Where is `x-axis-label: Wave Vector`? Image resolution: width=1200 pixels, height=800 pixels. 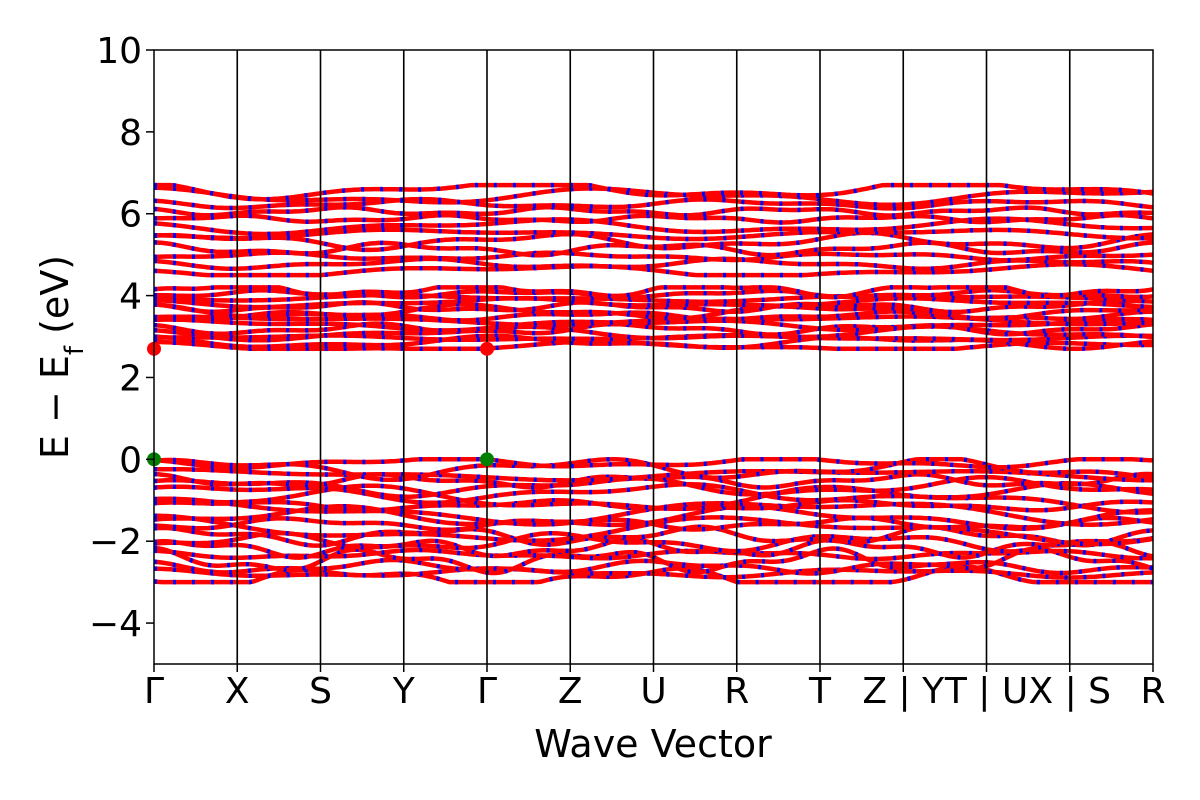
x-axis-label: Wave Vector is located at coordinates (653, 744).